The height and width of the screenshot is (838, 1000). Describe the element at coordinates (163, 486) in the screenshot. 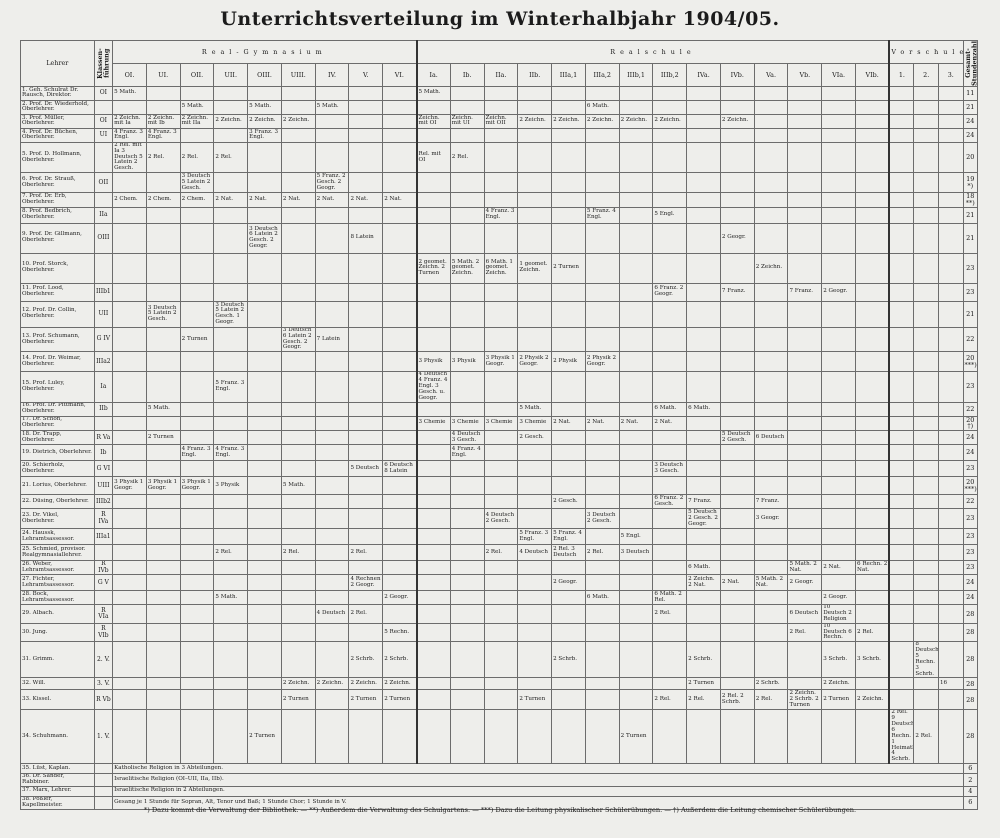

I see `subject-cell: 3 Physik 1 Geogr.` at that location.